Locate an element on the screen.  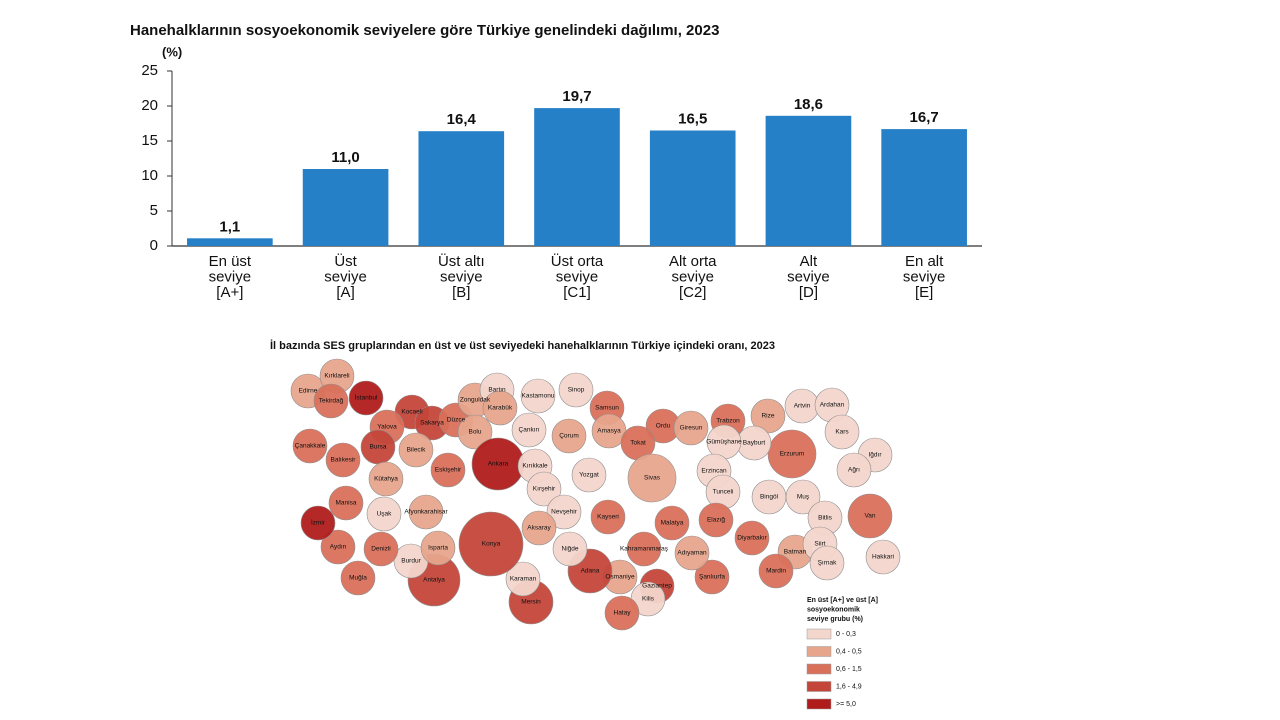
province-label: Mardin is located at coordinates (776, 571).